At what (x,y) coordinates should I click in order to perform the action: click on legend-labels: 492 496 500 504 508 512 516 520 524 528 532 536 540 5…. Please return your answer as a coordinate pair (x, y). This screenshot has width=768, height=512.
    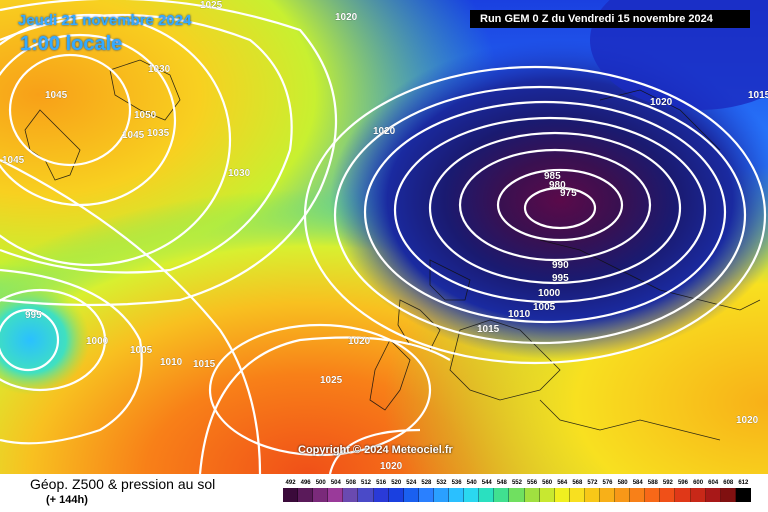
    Looking at the image, I should click on (517, 483).